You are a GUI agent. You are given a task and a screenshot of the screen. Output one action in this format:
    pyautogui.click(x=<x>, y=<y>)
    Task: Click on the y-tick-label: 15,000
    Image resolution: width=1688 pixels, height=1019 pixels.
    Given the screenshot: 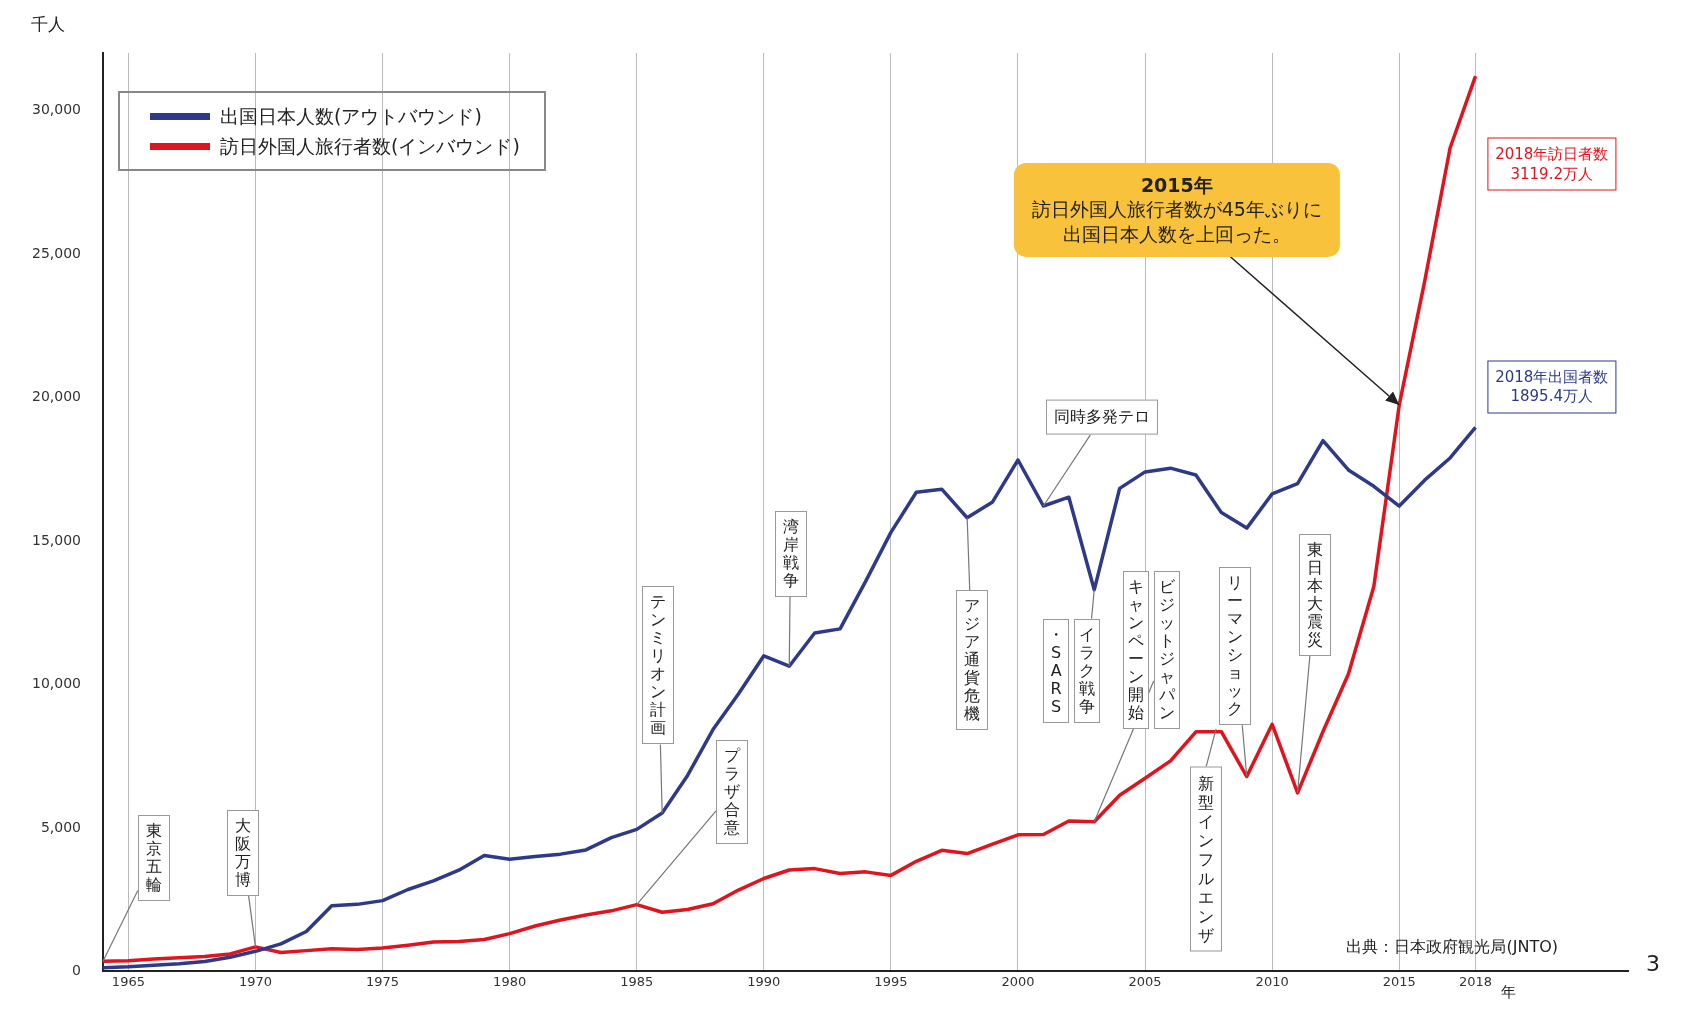 What is the action you would take?
    pyautogui.click(x=56, y=539)
    